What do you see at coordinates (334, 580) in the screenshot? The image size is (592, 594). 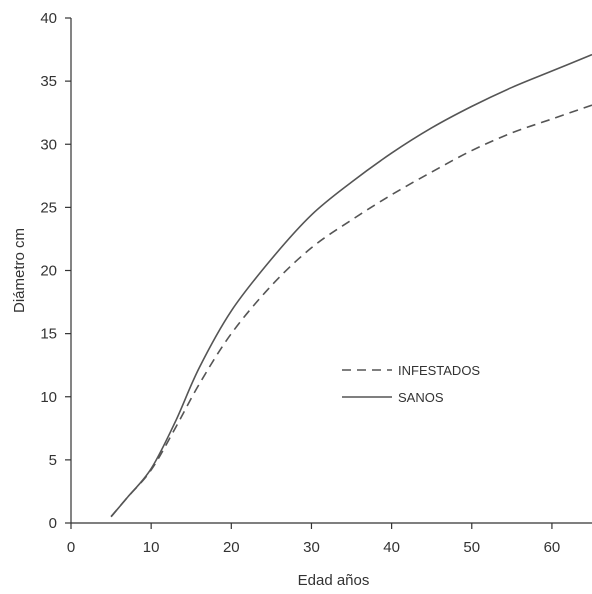 I see `x-axis-title: Edad años` at bounding box center [334, 580].